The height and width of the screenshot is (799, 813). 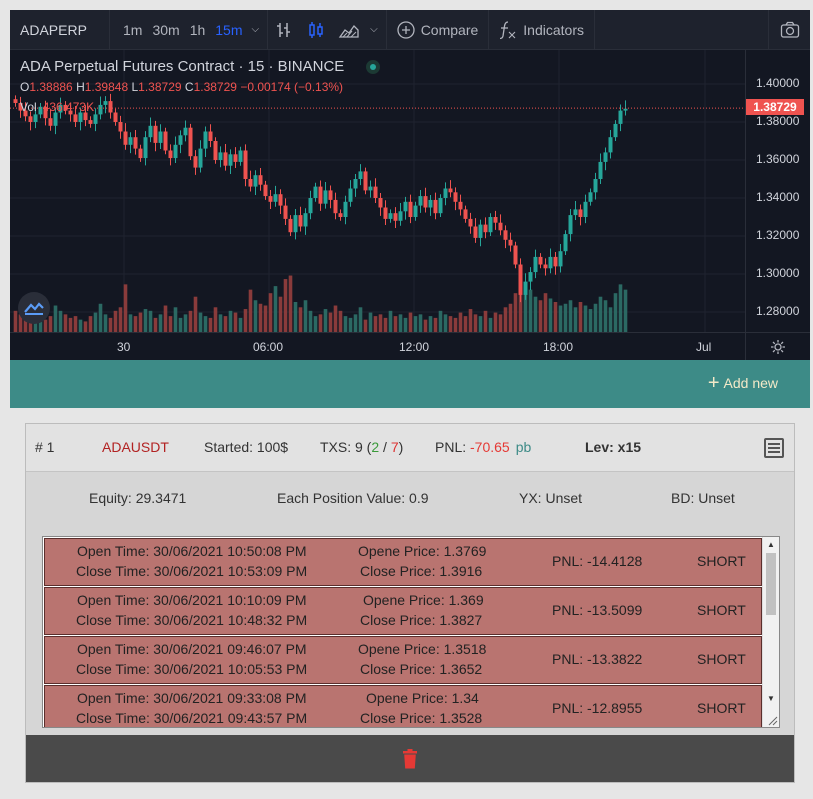 What do you see at coordinates (410, 758) in the screenshot?
I see `delete-bot-trash-icon` at bounding box center [410, 758].